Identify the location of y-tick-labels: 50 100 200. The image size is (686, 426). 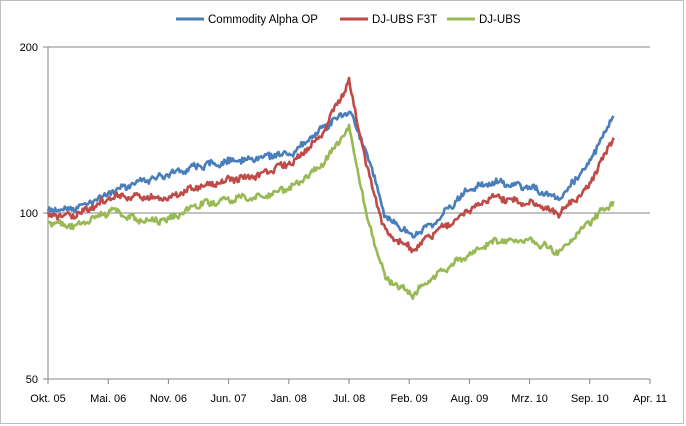
(29, 214).